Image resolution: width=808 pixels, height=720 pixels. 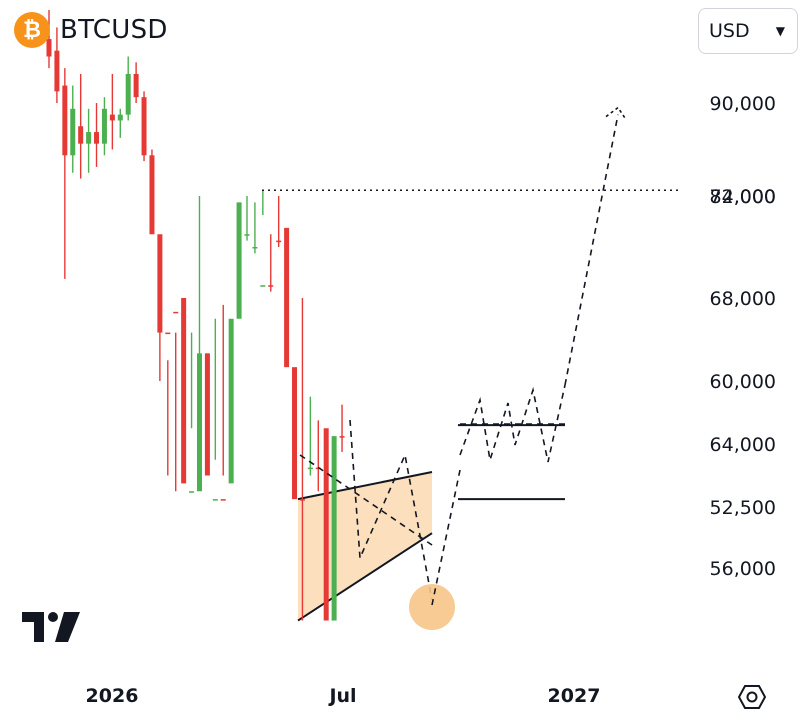 I want to click on price-tick-label: 74,000, so click(x=743, y=197).